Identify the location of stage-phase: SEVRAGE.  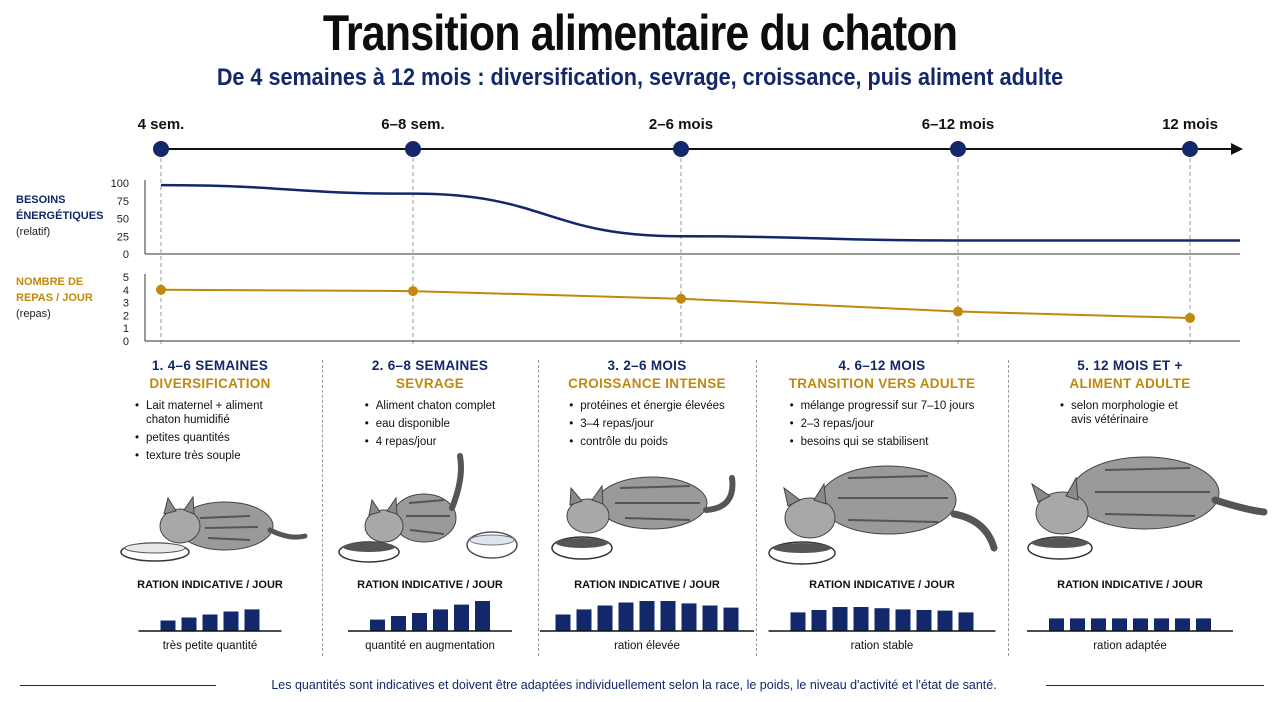
(430, 383).